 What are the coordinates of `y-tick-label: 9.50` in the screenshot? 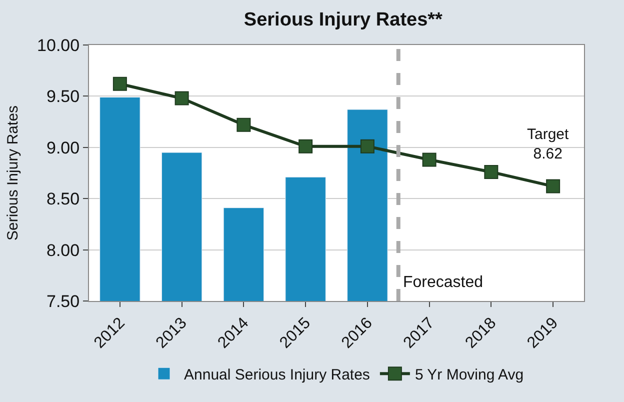 It's located at (63, 96).